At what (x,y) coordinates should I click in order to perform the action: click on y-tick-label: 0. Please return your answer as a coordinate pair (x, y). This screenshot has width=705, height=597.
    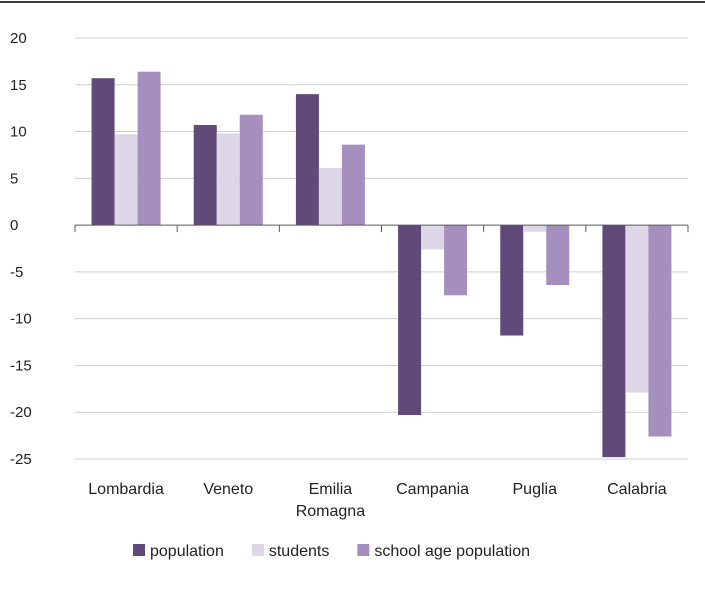
    Looking at the image, I should click on (14, 225).